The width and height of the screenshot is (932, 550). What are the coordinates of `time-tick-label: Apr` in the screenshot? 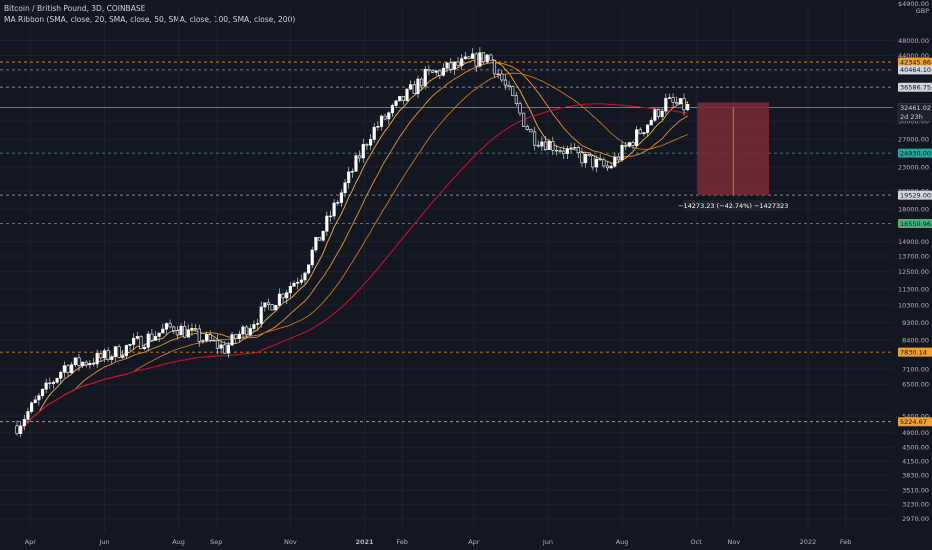 It's located at (474, 542).